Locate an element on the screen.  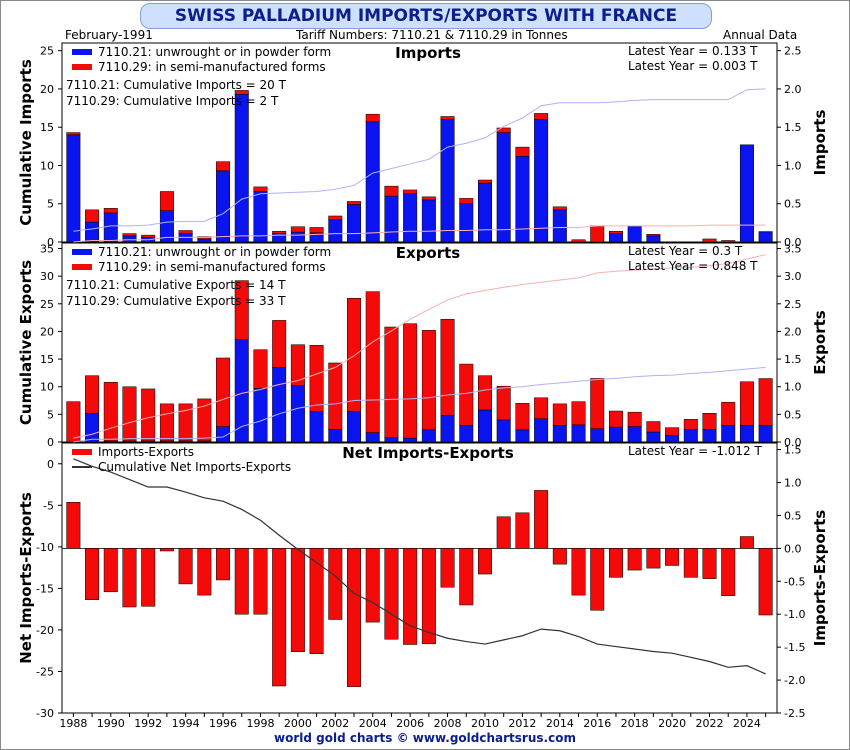
x-tick-label: 2022 is located at coordinates (710, 723).